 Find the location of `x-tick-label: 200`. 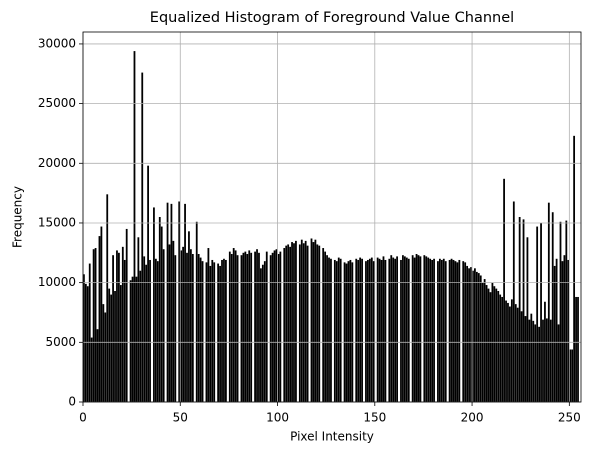

x-tick-label: 200 is located at coordinates (472, 418).